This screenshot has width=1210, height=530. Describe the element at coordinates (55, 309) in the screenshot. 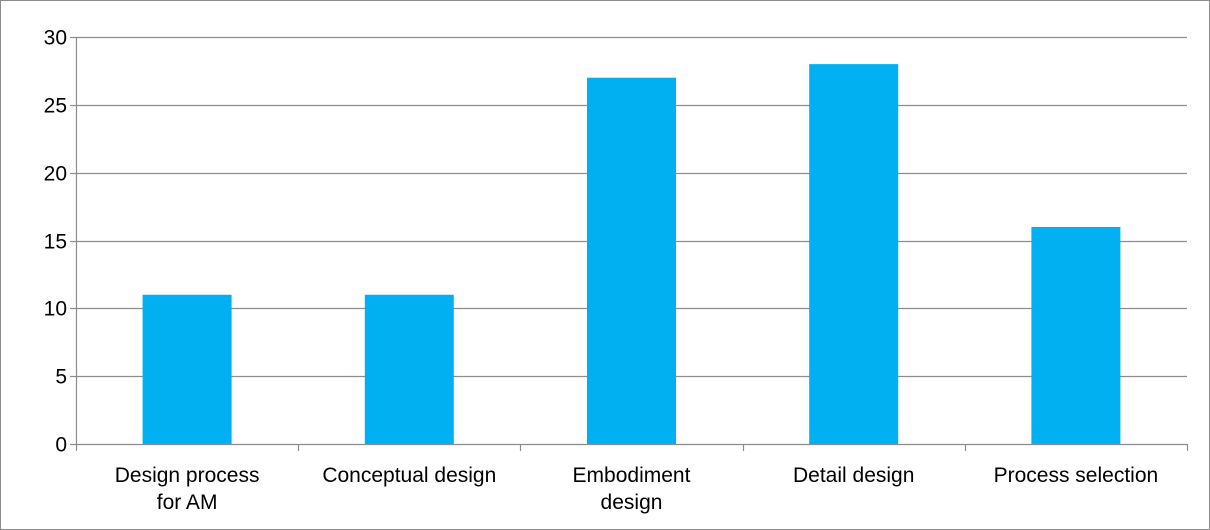

I see `y-tick-label: 10` at that location.